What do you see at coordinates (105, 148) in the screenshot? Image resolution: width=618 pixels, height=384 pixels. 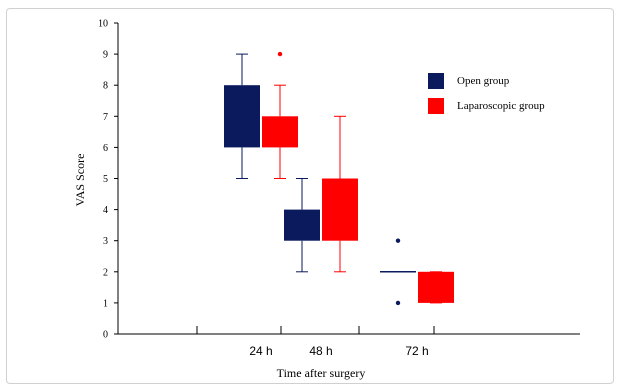 I see `y-tick-label: 6` at bounding box center [105, 148].